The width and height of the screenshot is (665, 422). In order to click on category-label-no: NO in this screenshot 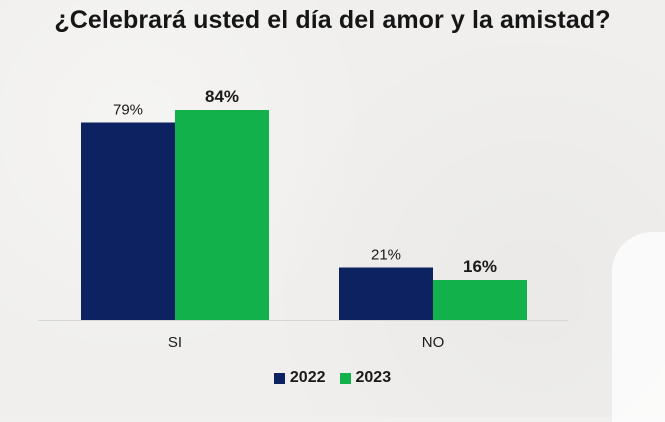, I will do `click(433, 342)`.